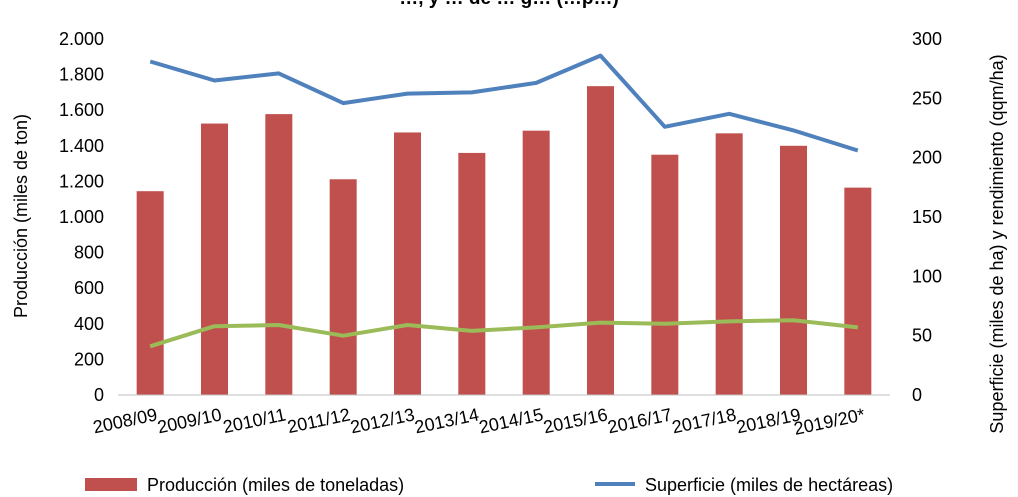 Image resolution: width=1018 pixels, height=497 pixels. What do you see at coordinates (504, 333) in the screenshot?
I see `rendimiento-line` at bounding box center [504, 333].